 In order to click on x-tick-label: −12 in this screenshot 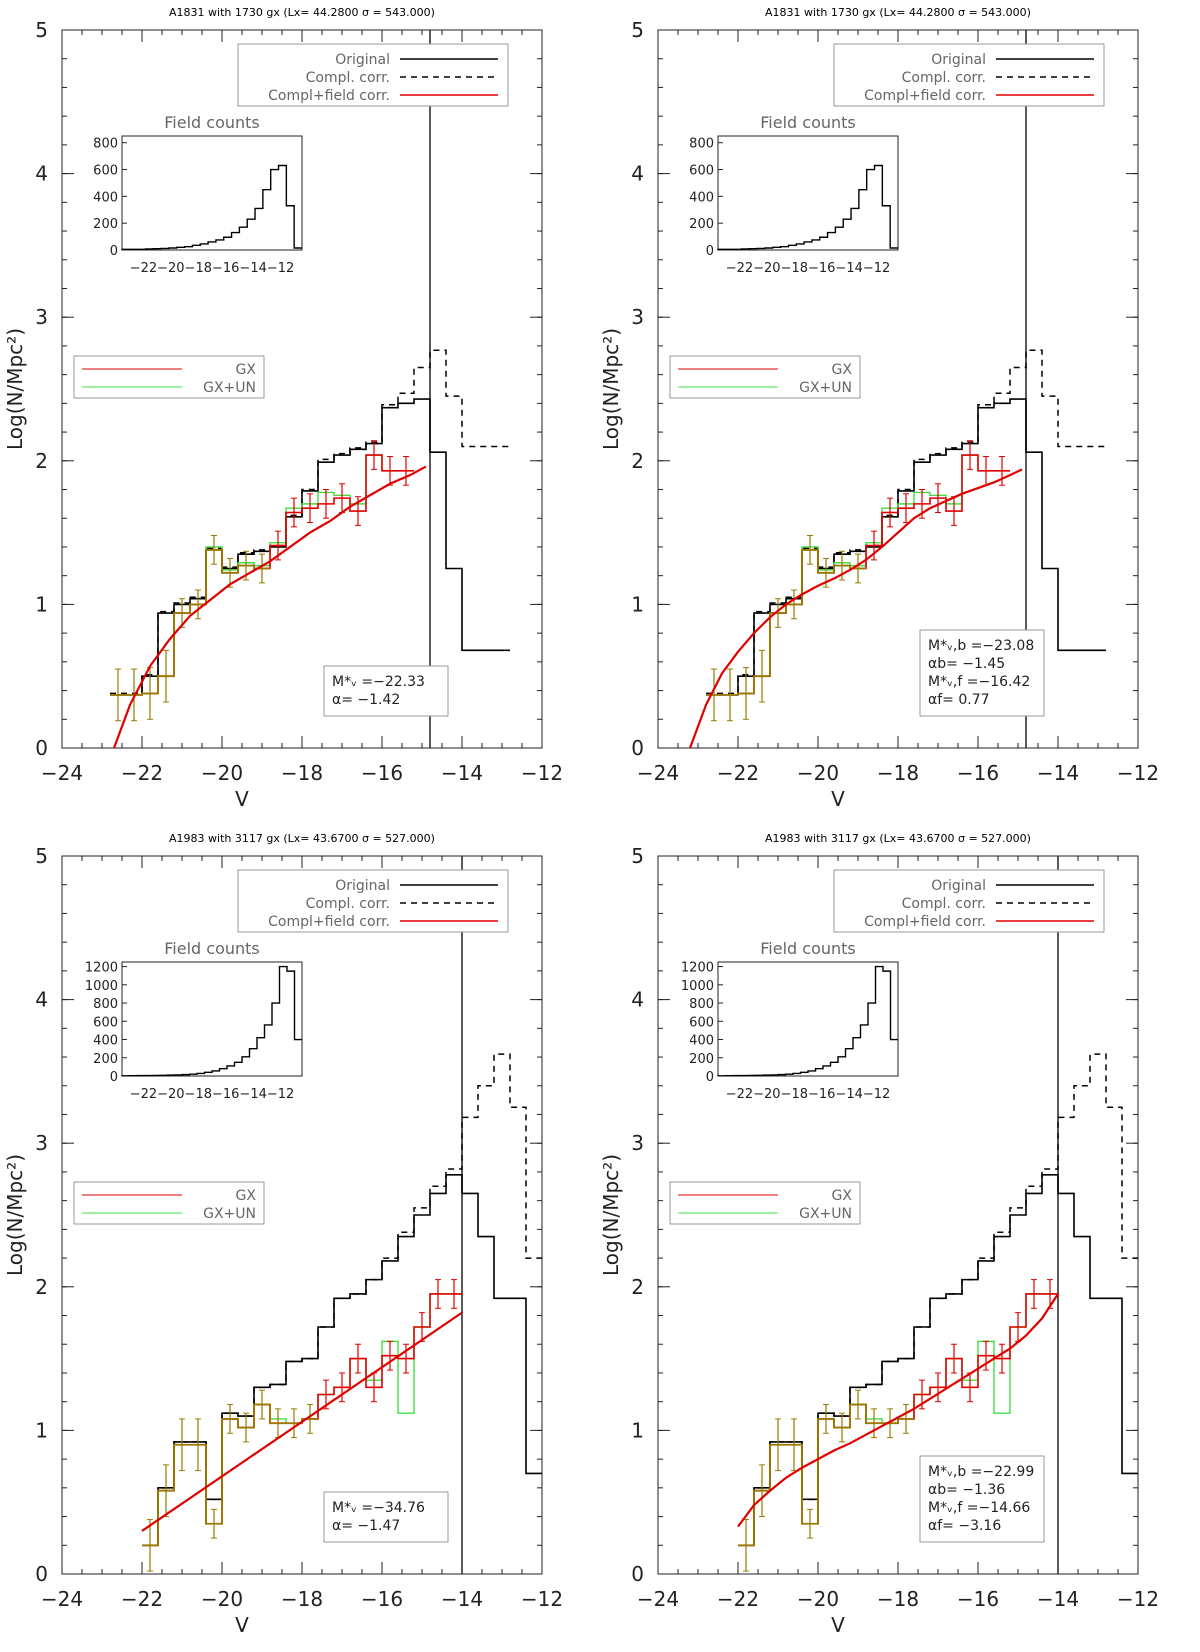, I will do `click(1138, 773)`.